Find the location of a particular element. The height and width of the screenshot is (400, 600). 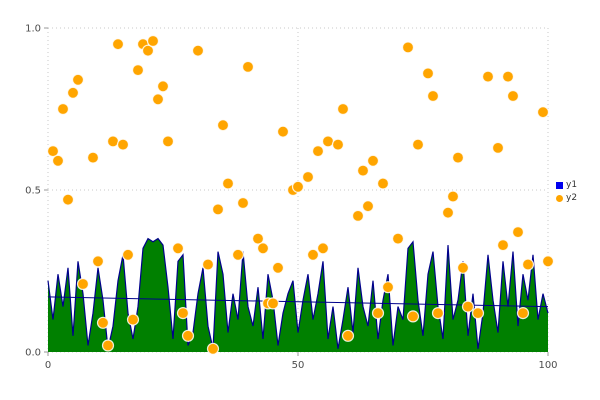

y-tick-label: 0.5 is located at coordinates (33, 191).